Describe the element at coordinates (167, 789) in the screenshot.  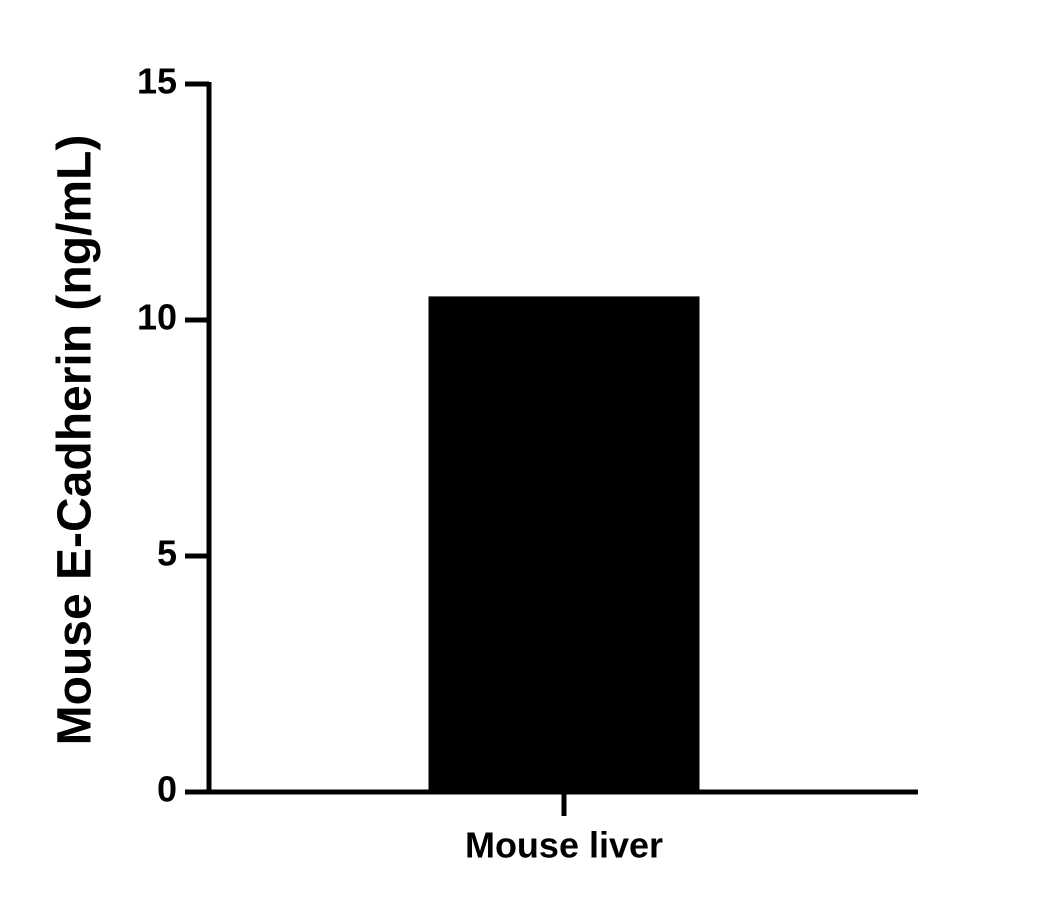
I see `y-tick-label: 0` at that location.